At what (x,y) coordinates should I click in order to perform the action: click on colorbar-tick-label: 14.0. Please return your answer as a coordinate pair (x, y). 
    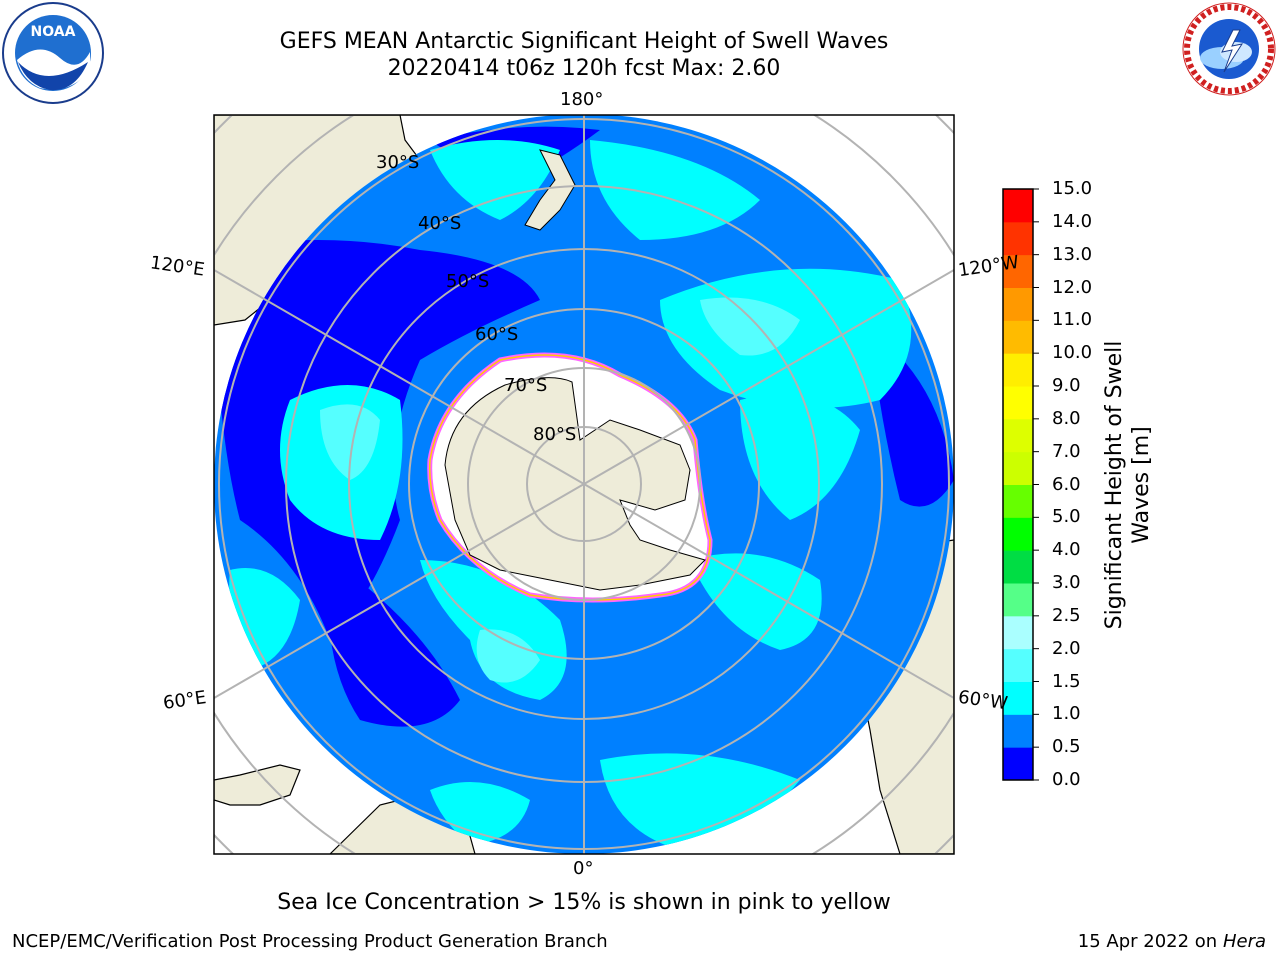
    Looking at the image, I should click on (1072, 221).